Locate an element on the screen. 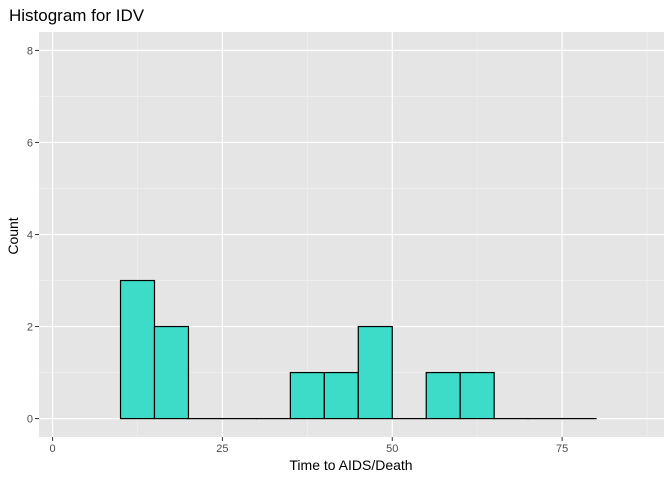  y-tick-label: 4 is located at coordinates (30, 236).